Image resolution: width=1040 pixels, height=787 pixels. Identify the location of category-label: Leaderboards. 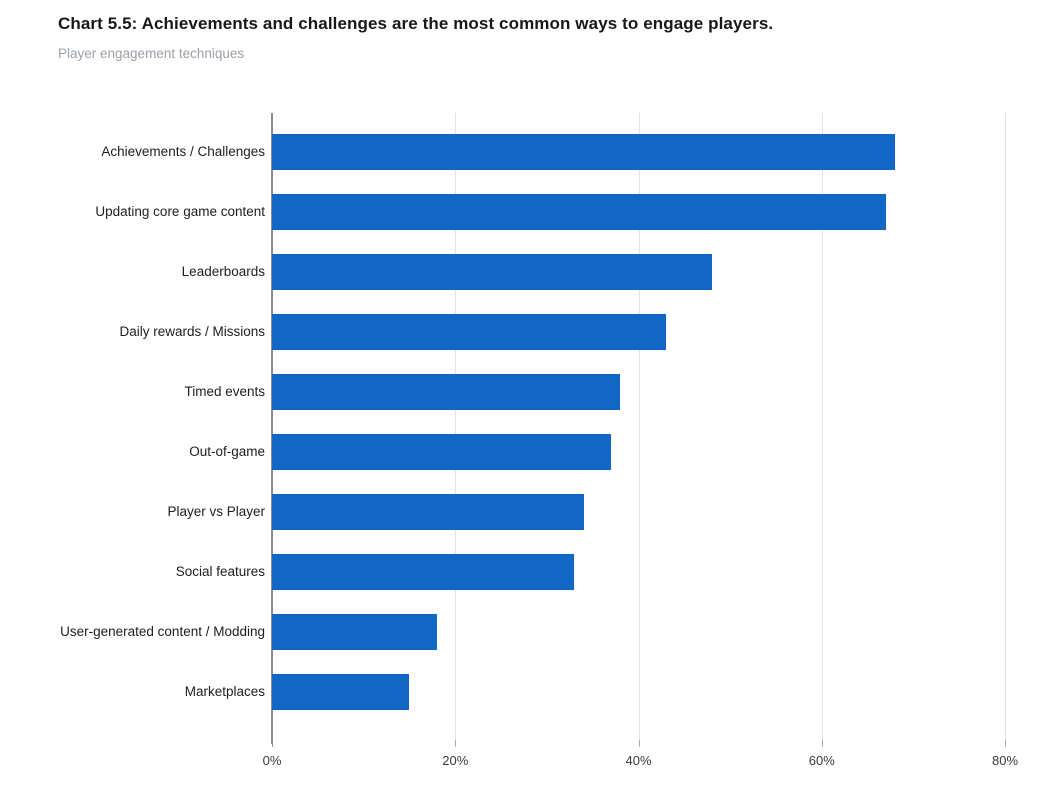
(223, 271).